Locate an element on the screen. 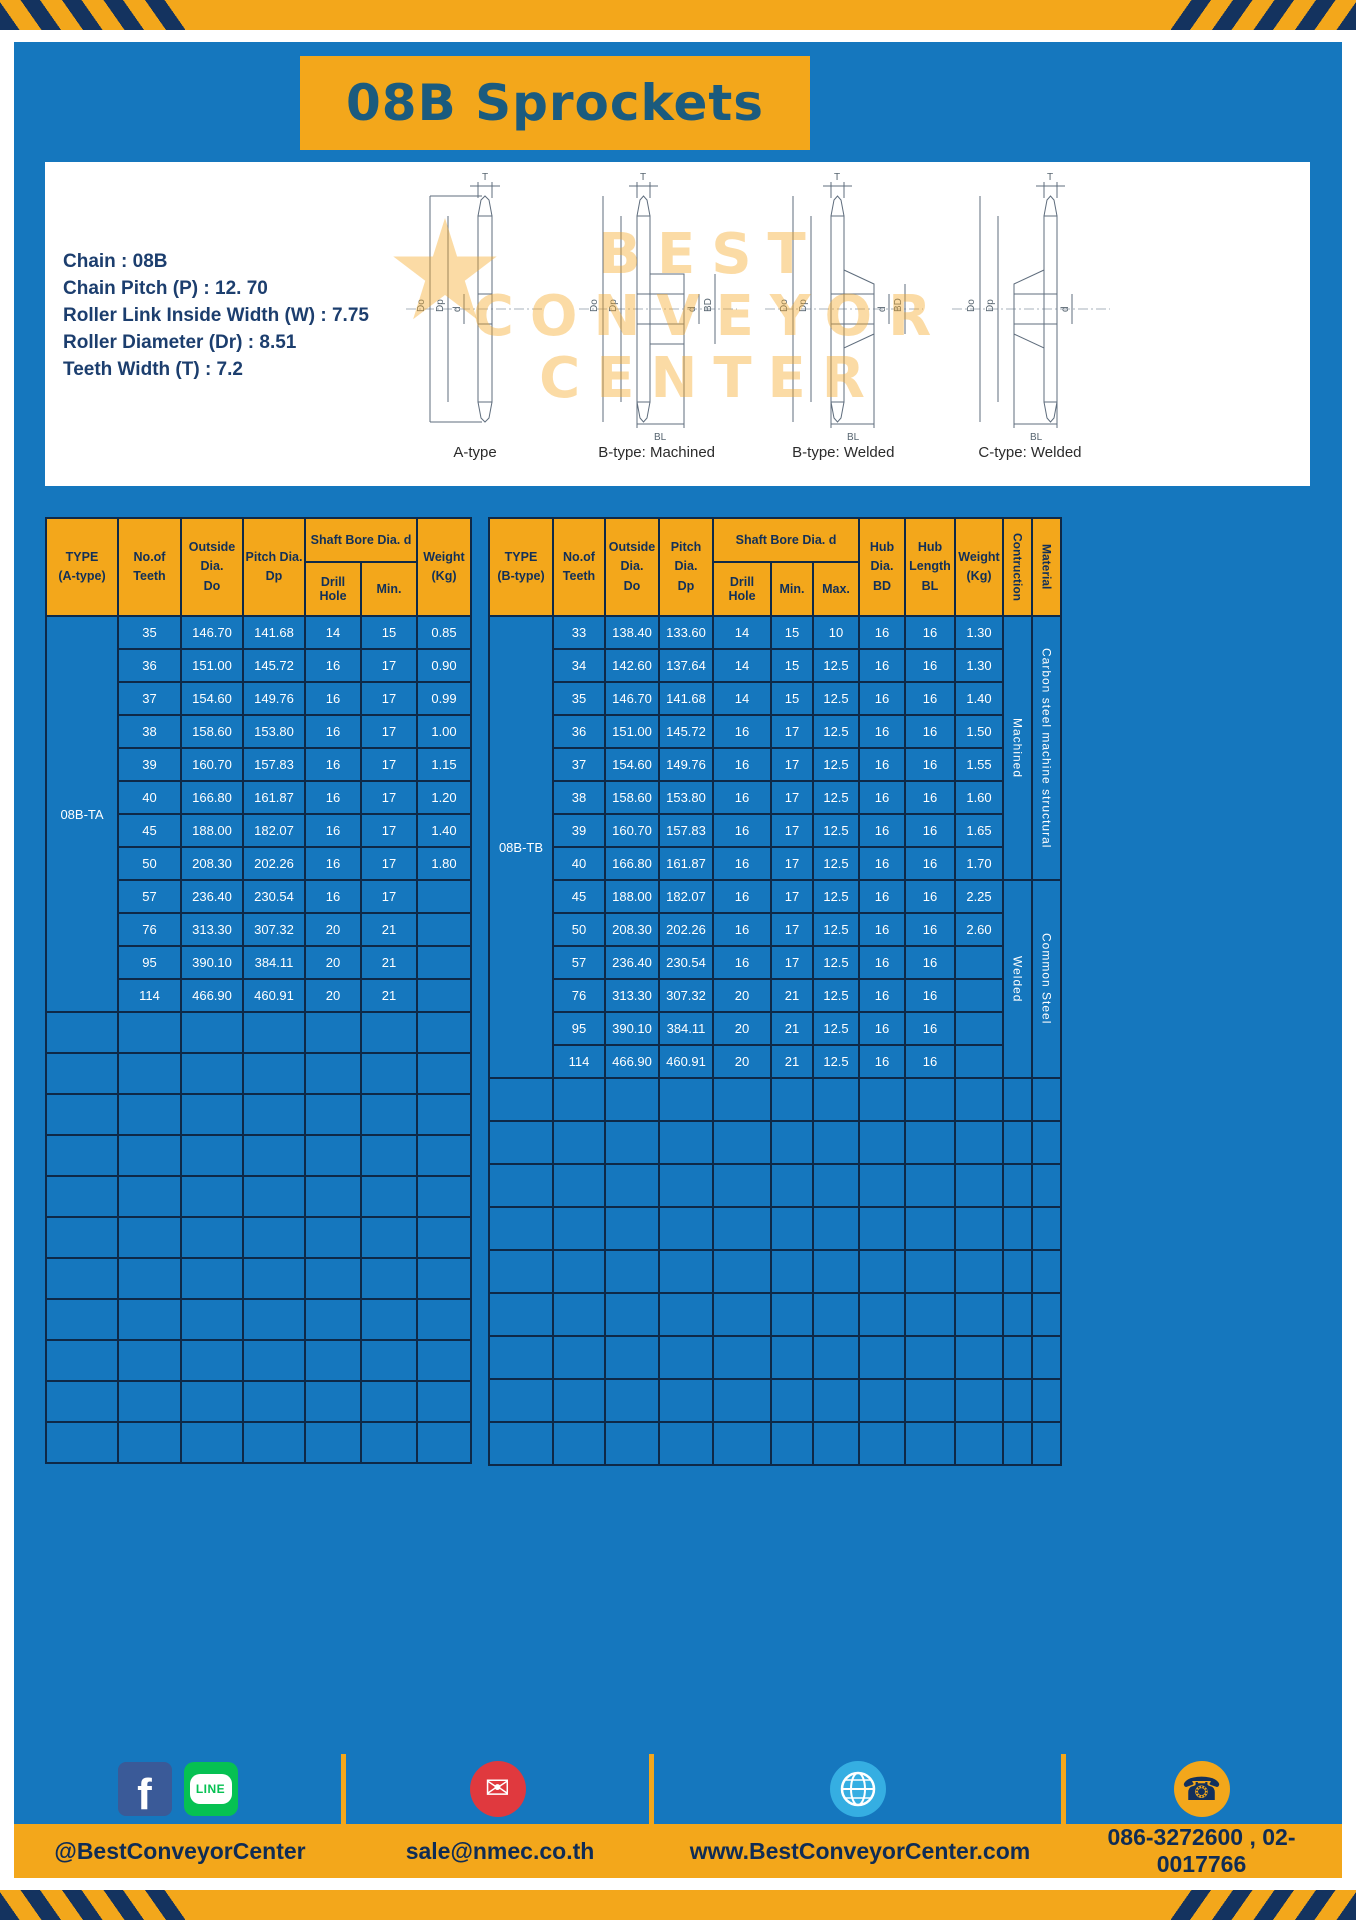 This screenshot has width=1356, height=1920. line-app-icon: LINE is located at coordinates (210, 1789).